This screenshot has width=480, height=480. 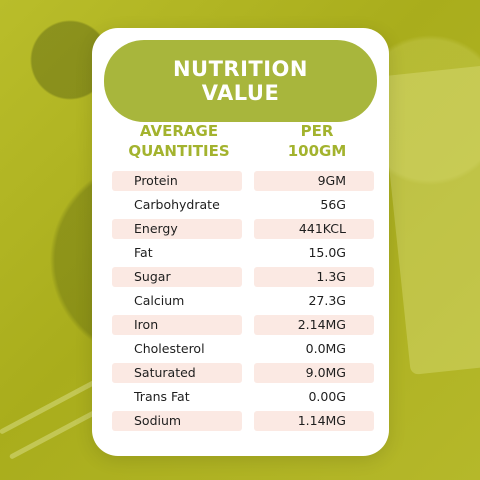 I want to click on table-row: Sodium 1.14MG, so click(x=243, y=421).